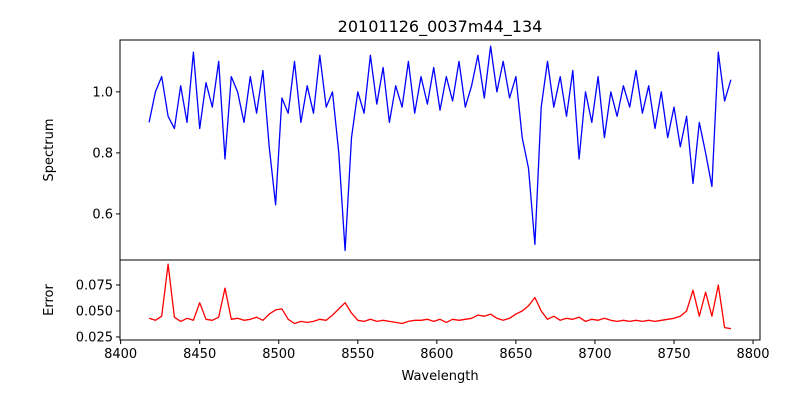 This screenshot has height=404, width=800. Describe the element at coordinates (357, 354) in the screenshot. I see `xtick-label: 8550` at that location.